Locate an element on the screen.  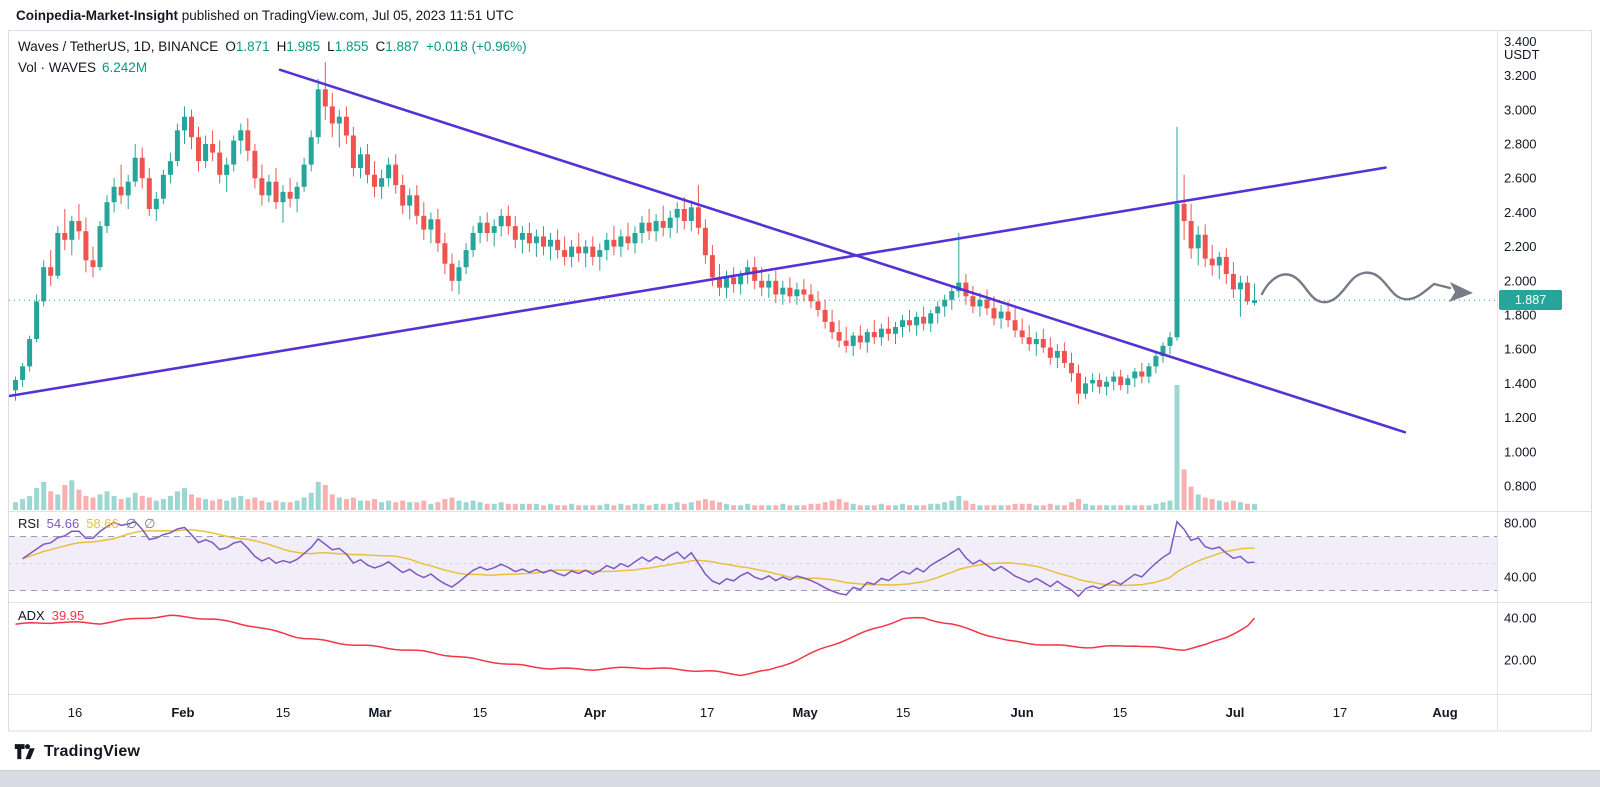
time-axis: 16 Feb 15 Mar 15 Apr 17 May 15 Jun 15 Jul 17 Aug is located at coordinates (763, 712).